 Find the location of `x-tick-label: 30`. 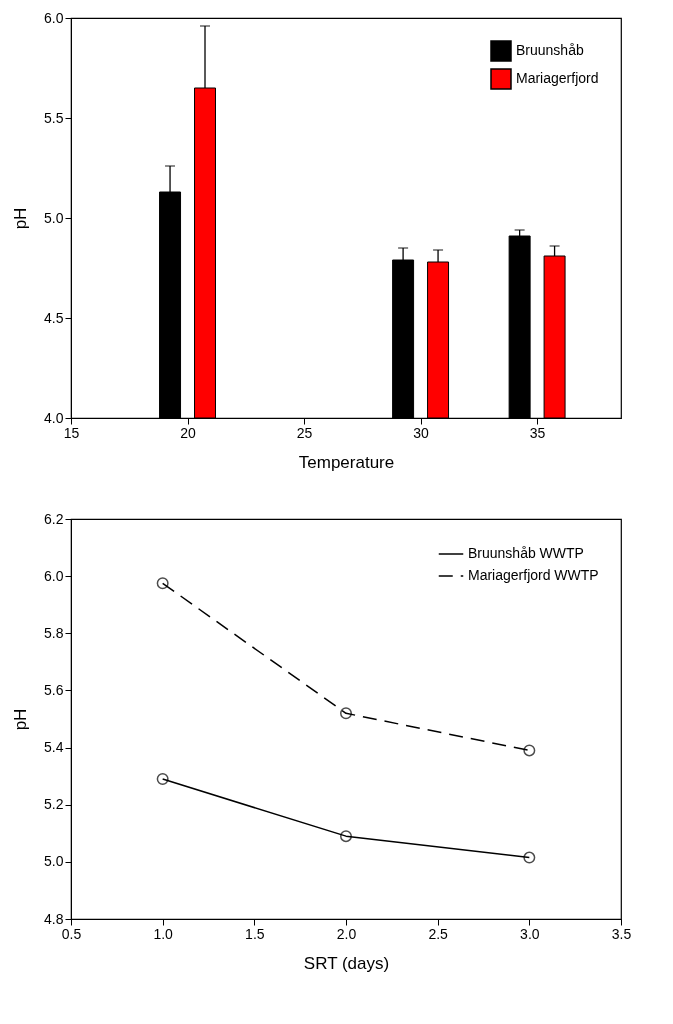

x-tick-label: 30 is located at coordinates (421, 432).